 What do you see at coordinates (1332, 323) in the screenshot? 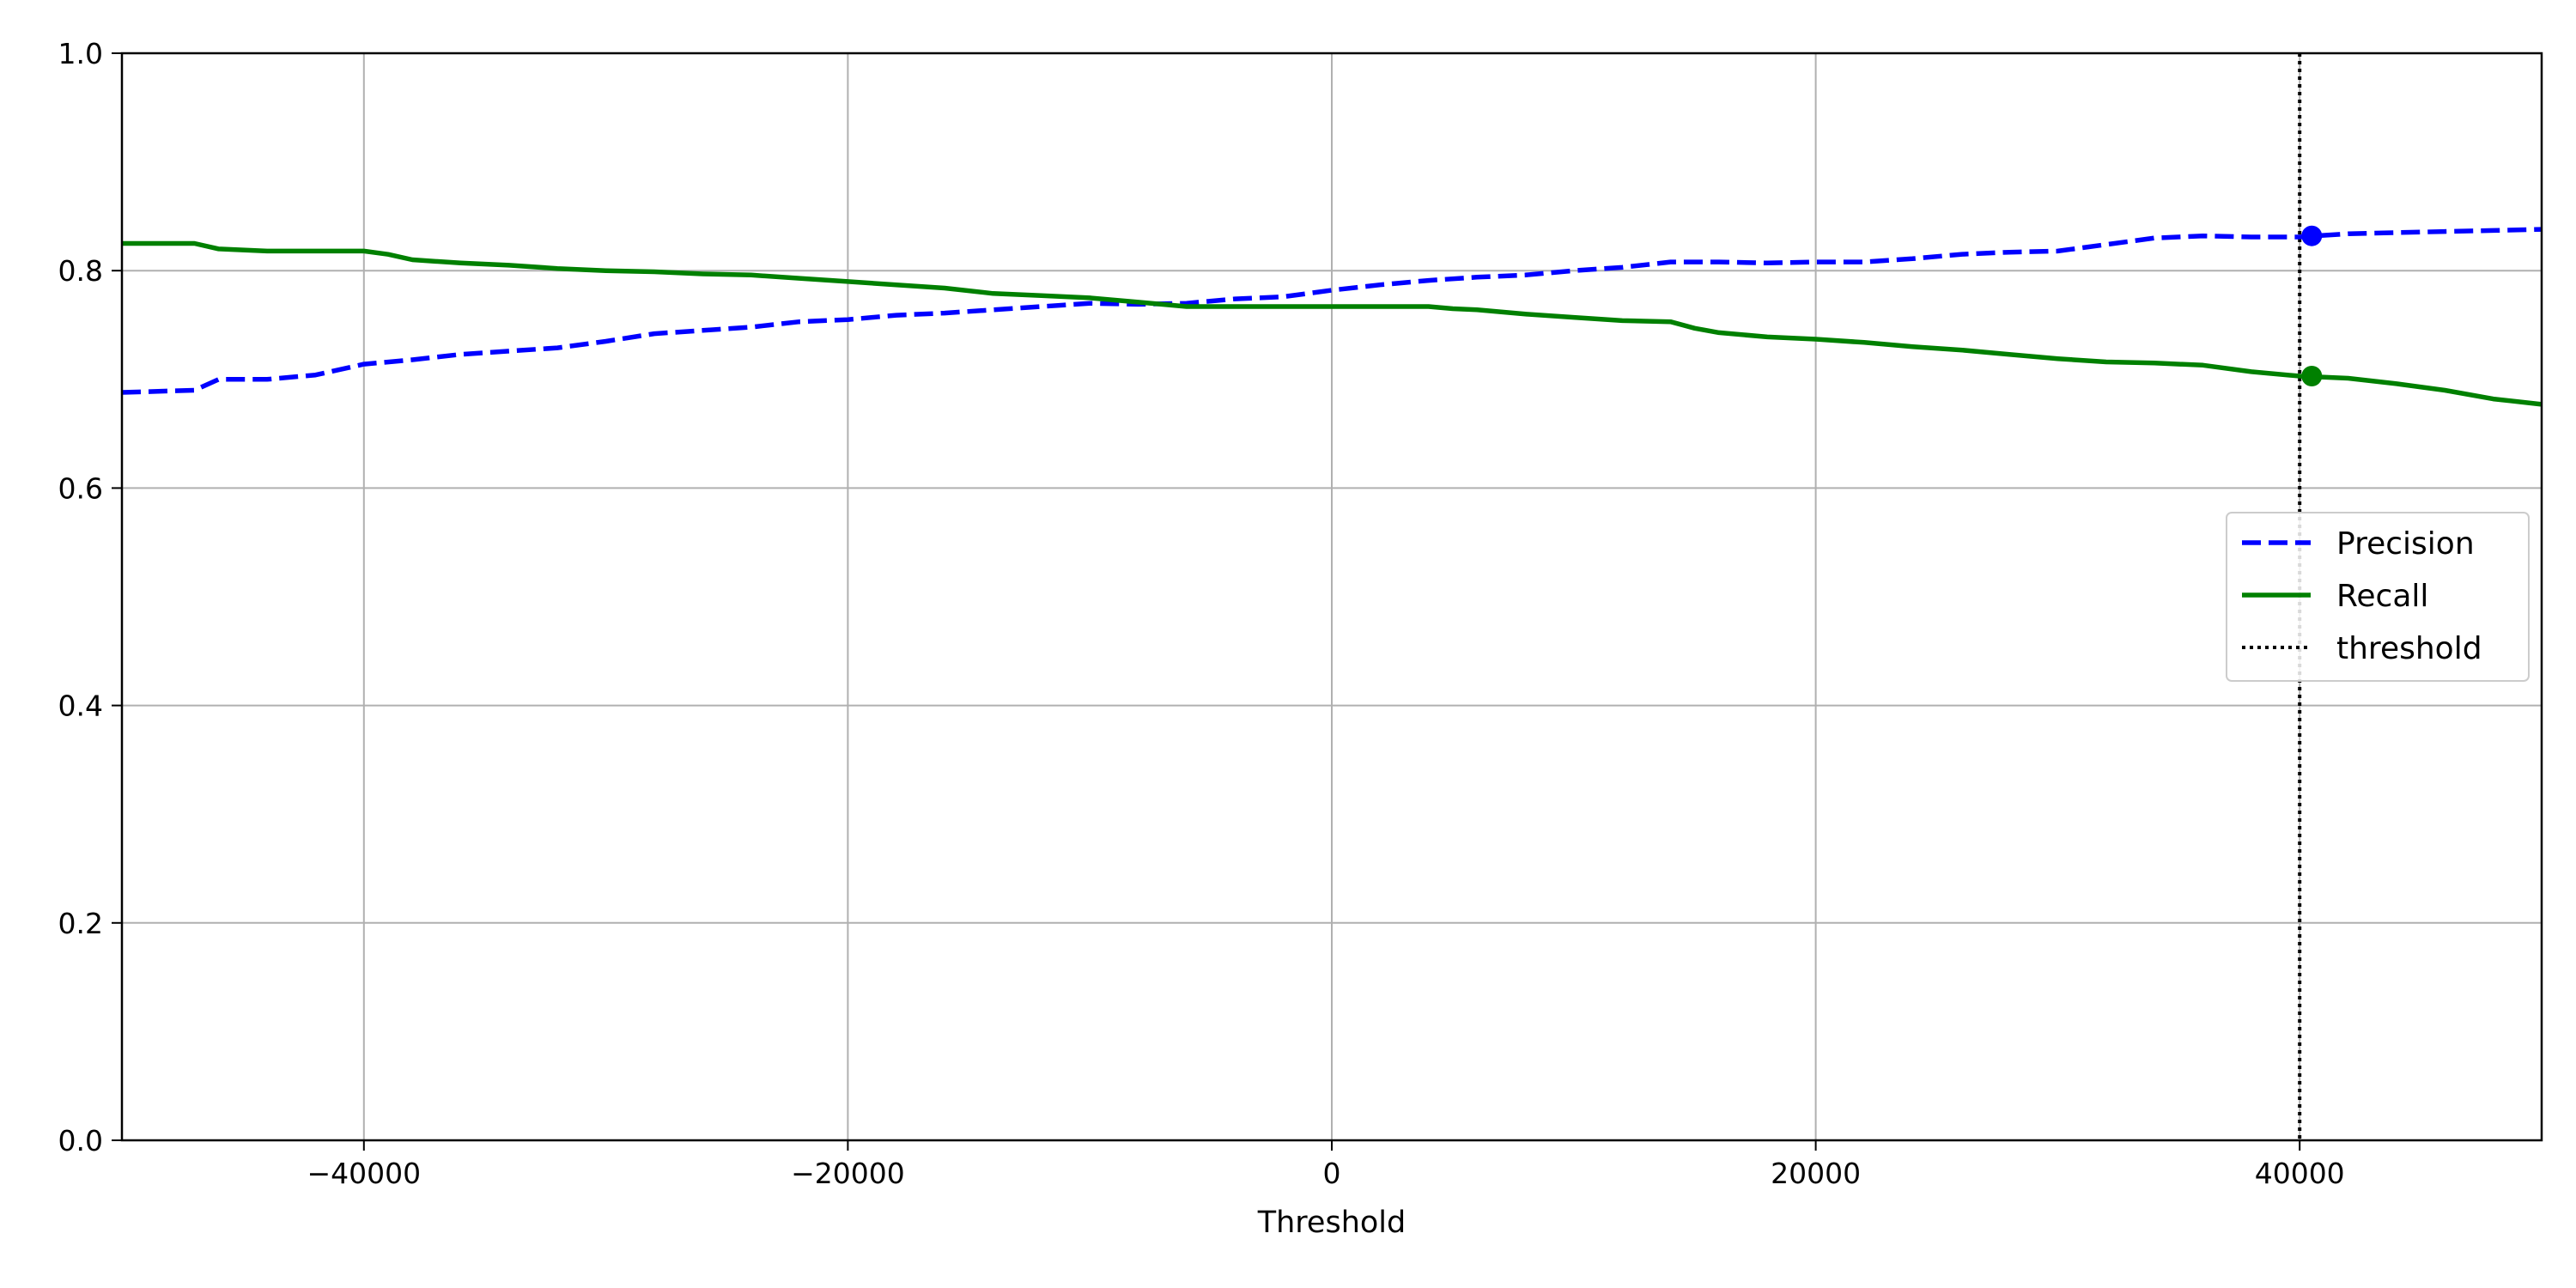
I see `recall-line` at bounding box center [1332, 323].